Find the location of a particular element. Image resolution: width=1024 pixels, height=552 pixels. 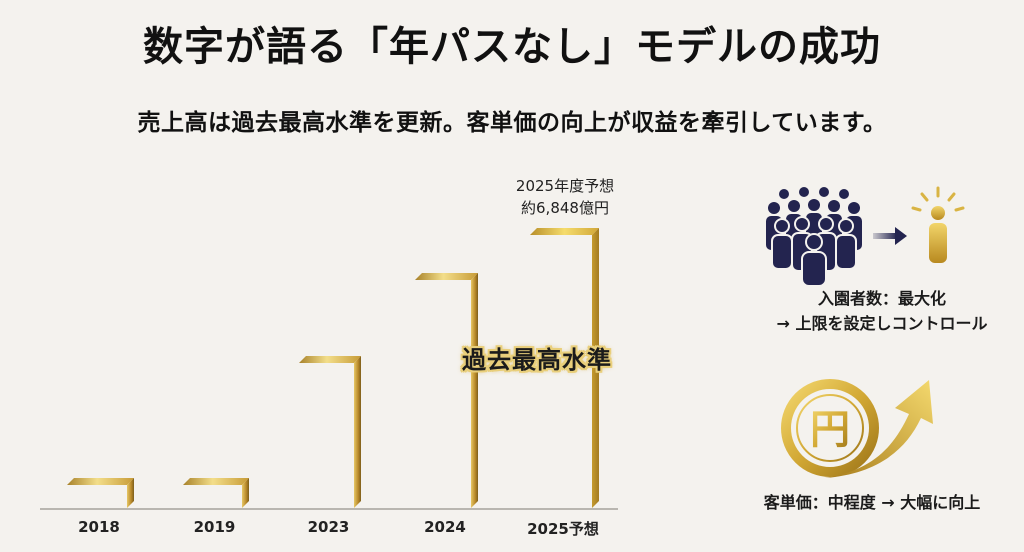

x-axis-baseline is located at coordinates (329, 509).